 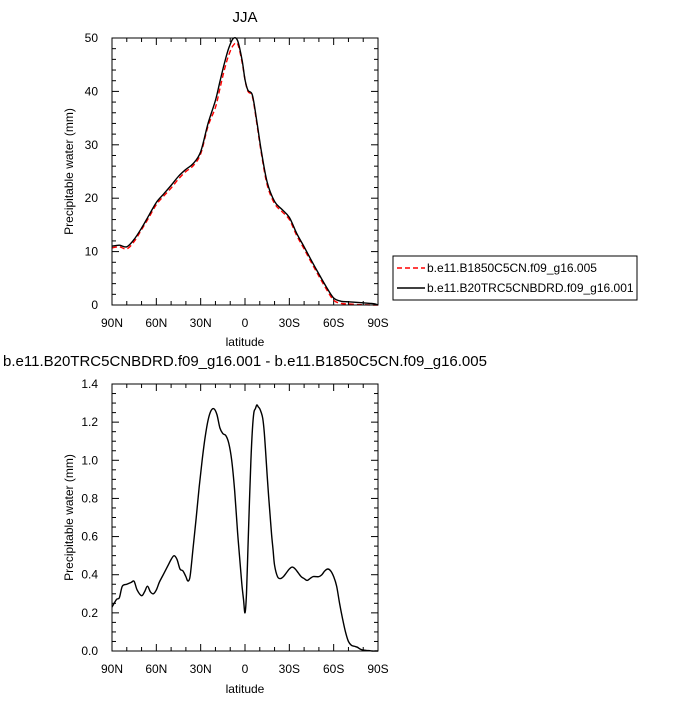 What do you see at coordinates (112, 669) in the screenshot?
I see `bottom-x-tick-label: 90N` at bounding box center [112, 669].